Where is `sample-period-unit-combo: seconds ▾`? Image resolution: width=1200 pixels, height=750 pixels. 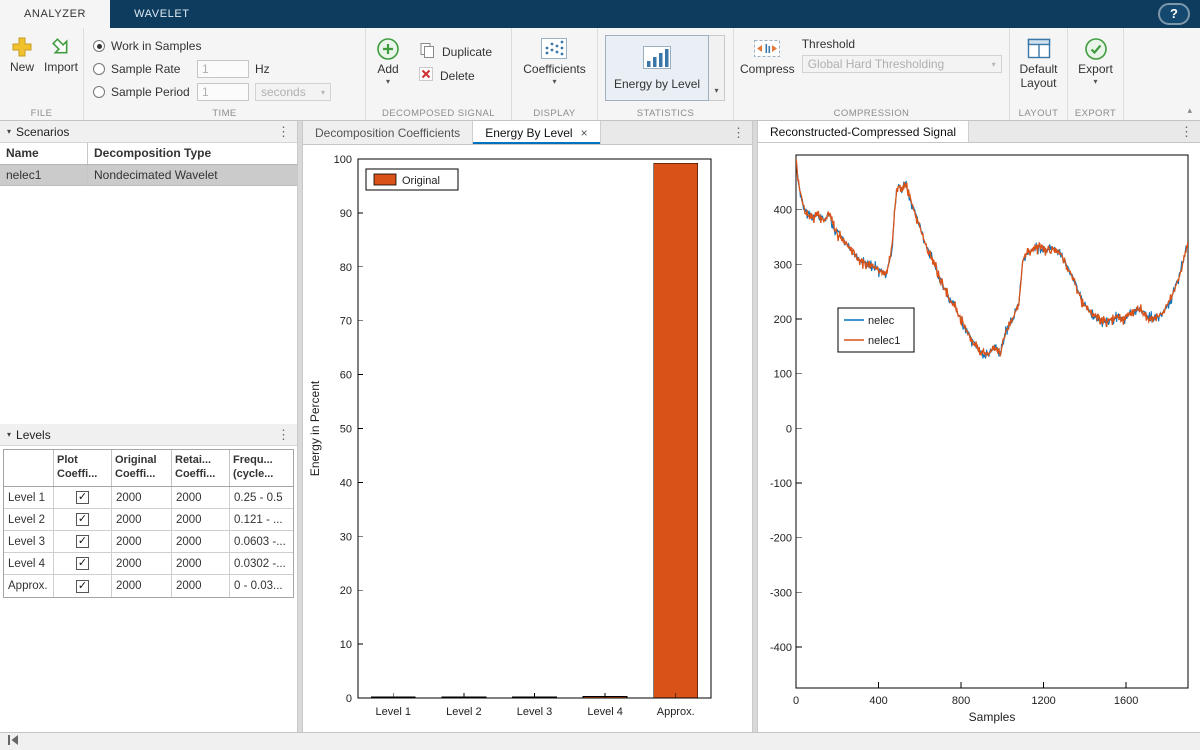 sample-period-unit-combo: seconds ▾ is located at coordinates (293, 92).